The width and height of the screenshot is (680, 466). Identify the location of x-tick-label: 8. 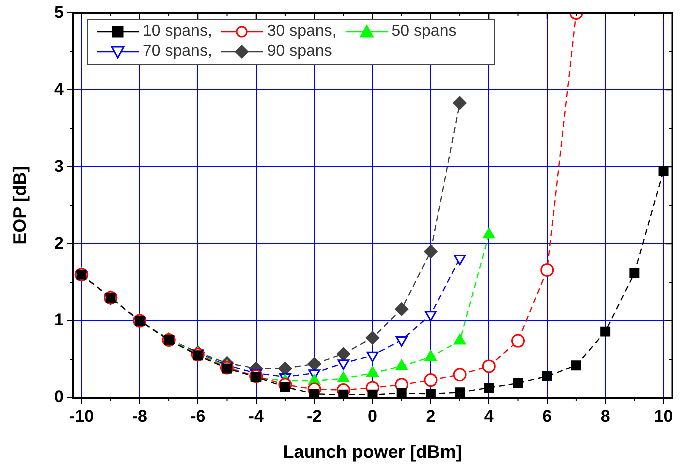
(605, 416).